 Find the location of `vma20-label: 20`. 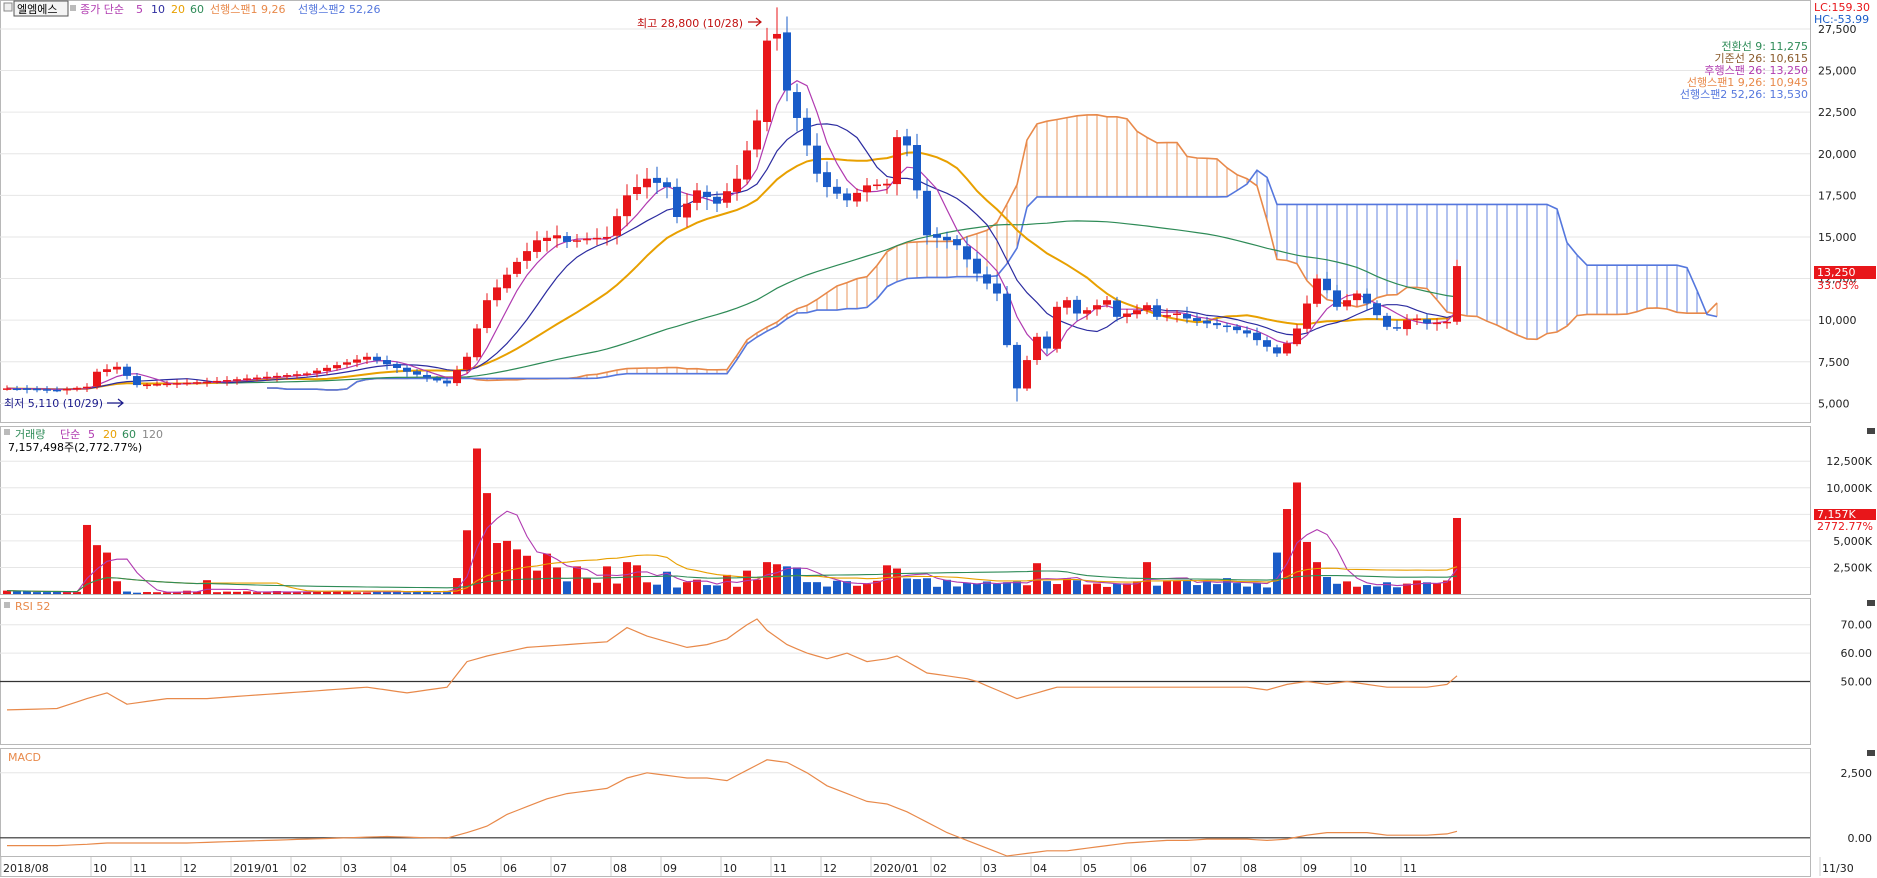

vma20-label: 20 is located at coordinates (110, 434).